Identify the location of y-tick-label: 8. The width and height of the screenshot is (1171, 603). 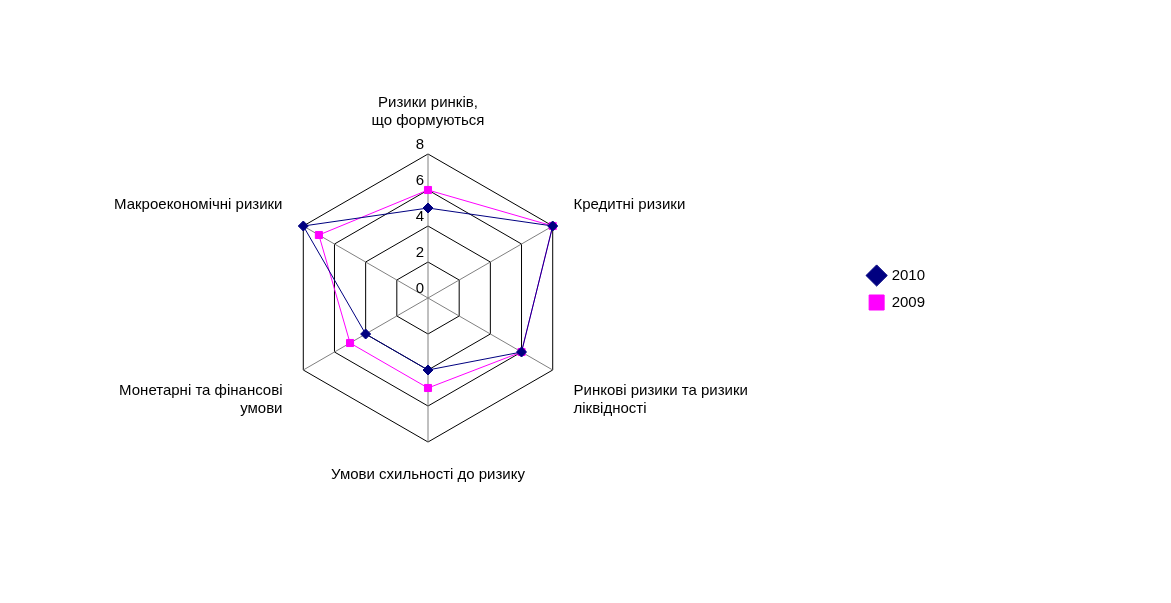
(419, 144).